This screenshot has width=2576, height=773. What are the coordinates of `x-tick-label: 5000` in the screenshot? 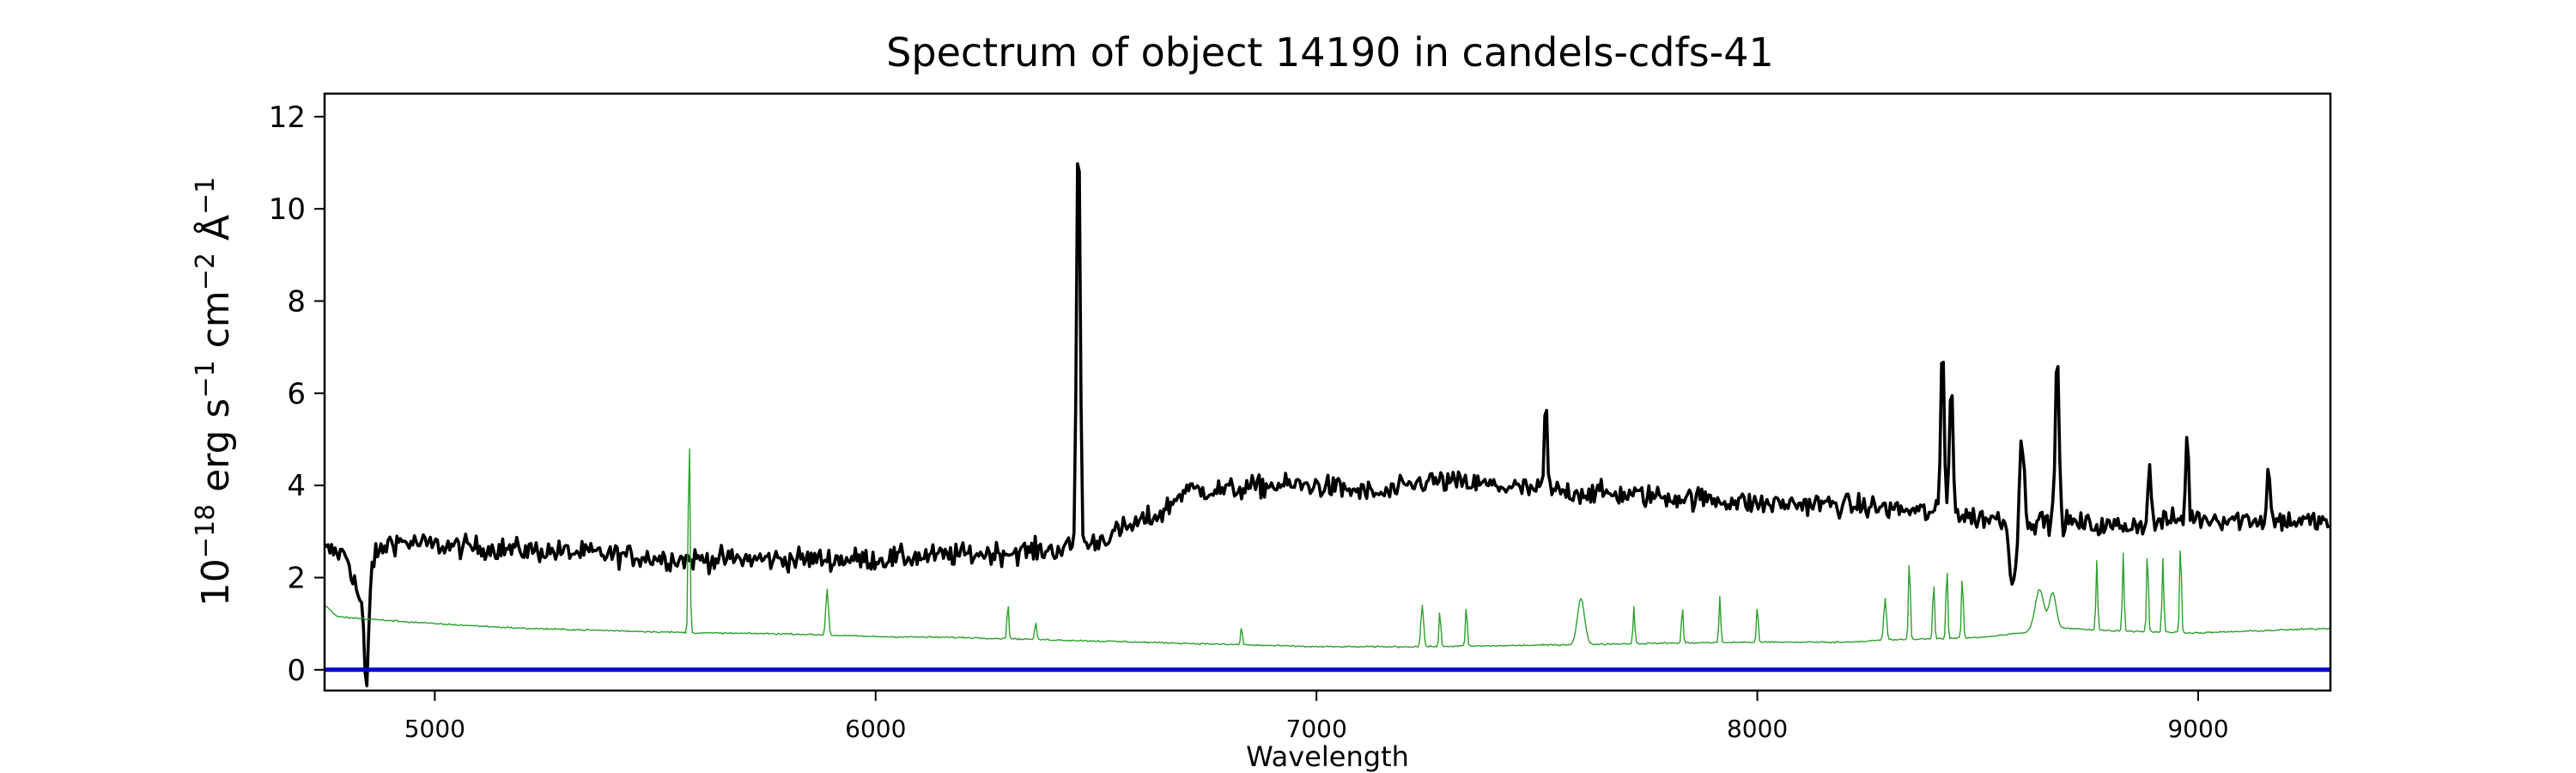 It's located at (434, 729).